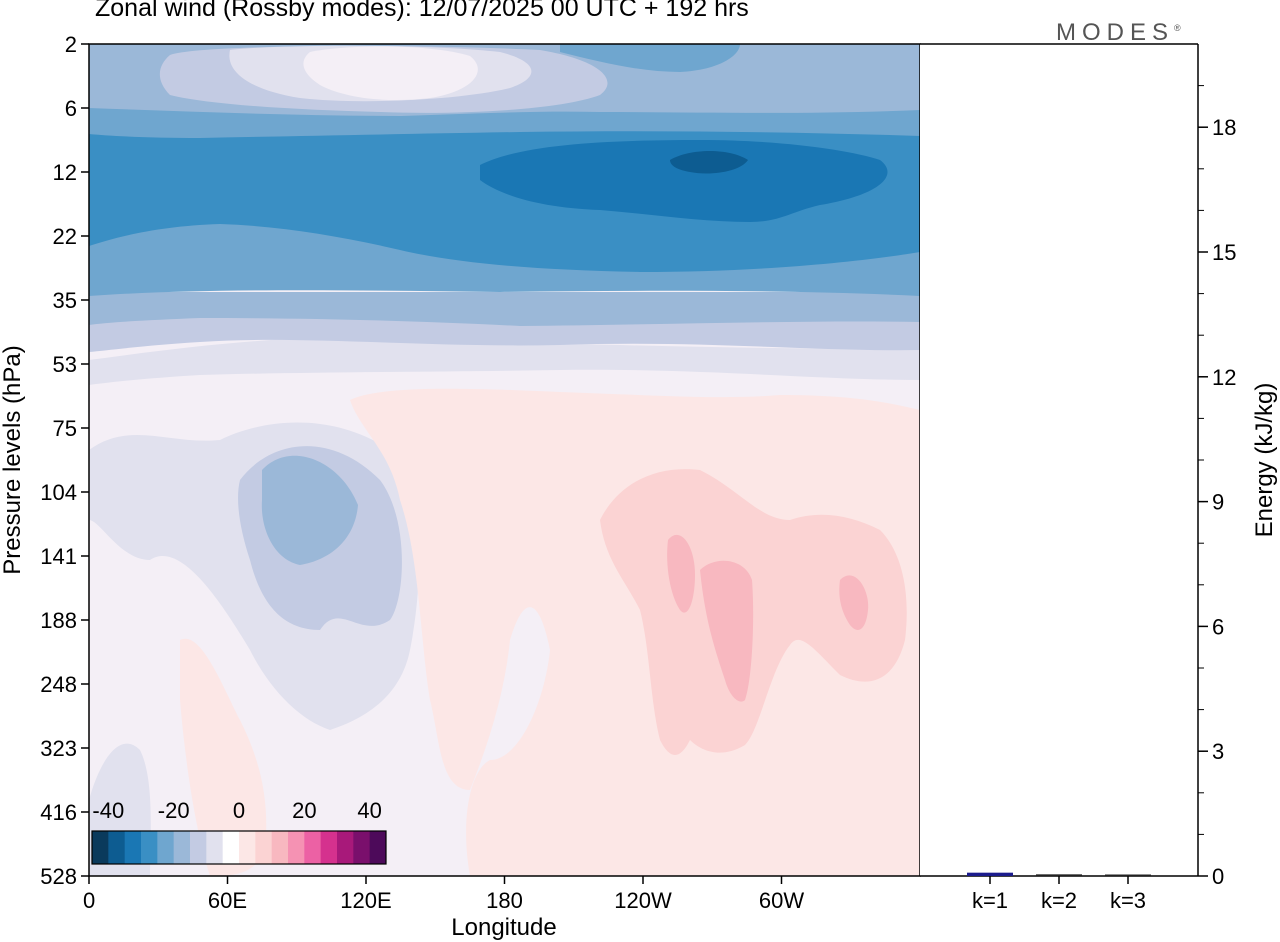 The width and height of the screenshot is (1280, 942). Describe the element at coordinates (781, 900) in the screenshot. I see `longitude-tick-label: 60W` at that location.